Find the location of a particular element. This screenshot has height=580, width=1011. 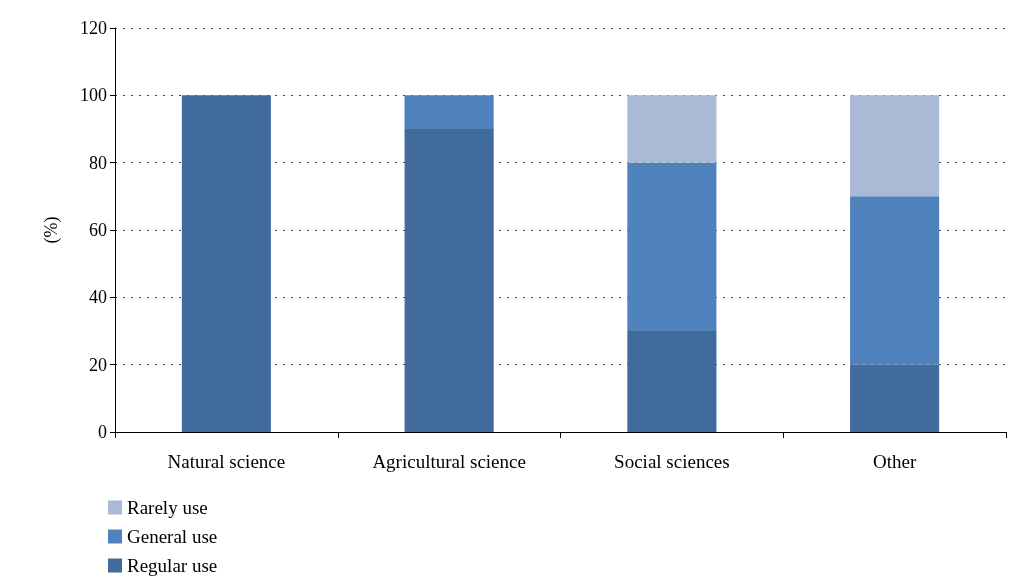

legend-label: Rarely use is located at coordinates (167, 507).